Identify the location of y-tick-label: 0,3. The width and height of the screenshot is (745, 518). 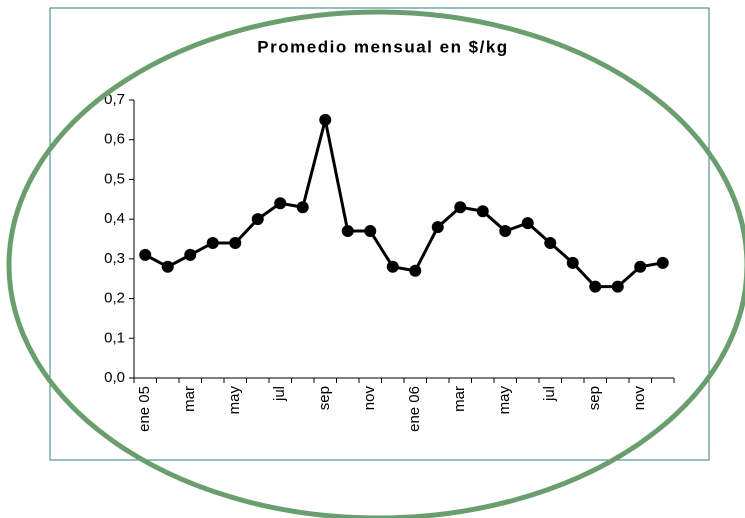
(114, 258).